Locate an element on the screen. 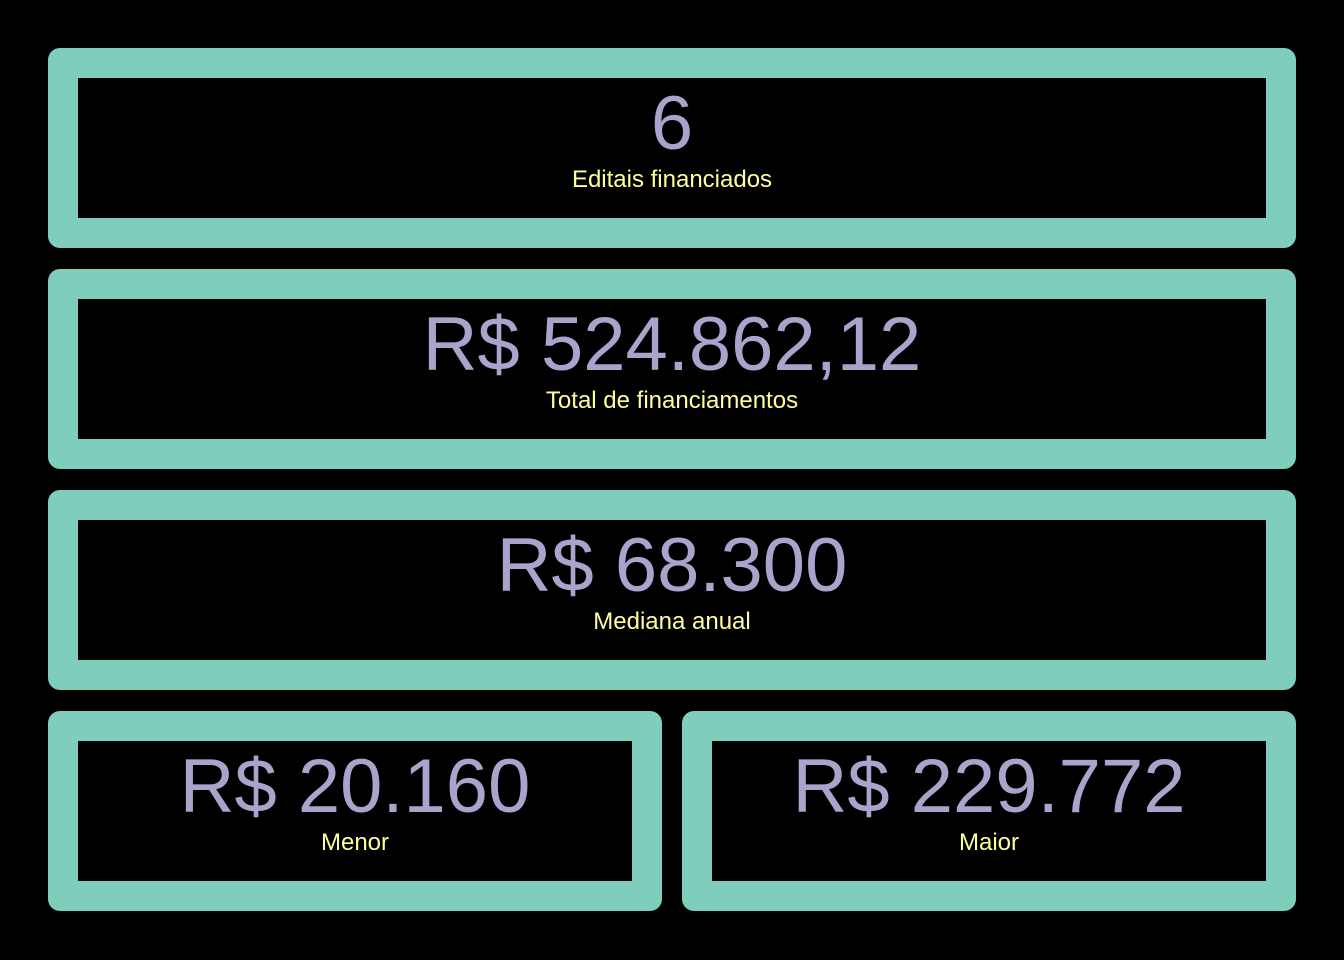 This screenshot has height=960, width=1344. metric-value: R$ 524.862,12 is located at coordinates (672, 344).